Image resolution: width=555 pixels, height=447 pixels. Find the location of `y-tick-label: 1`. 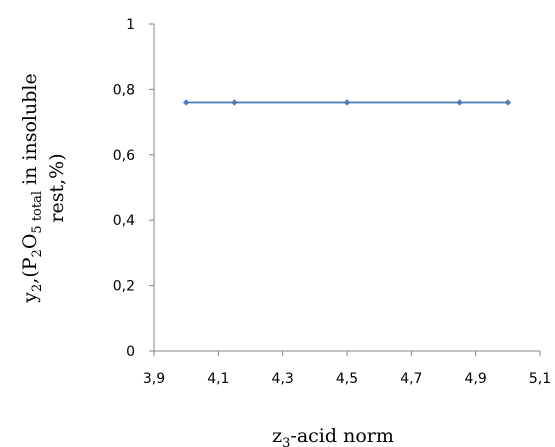

y-tick-label: 1 is located at coordinates (130, 25).